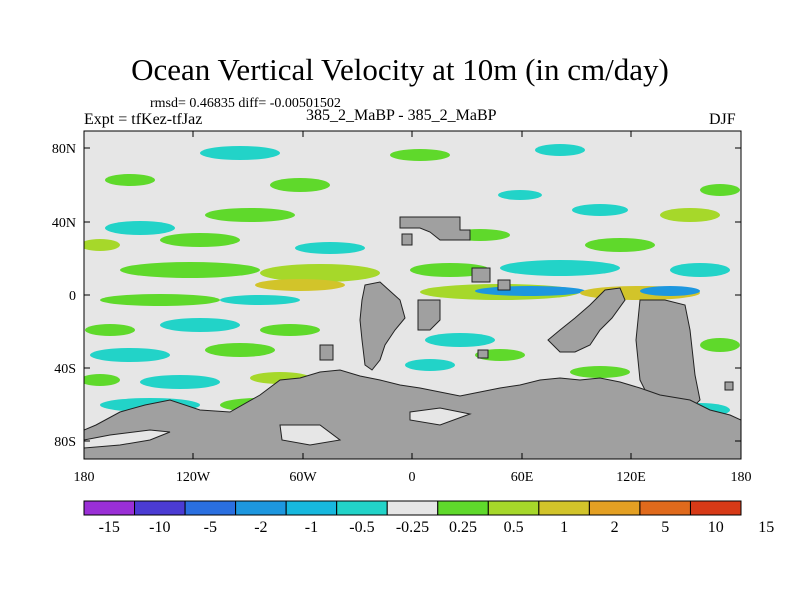 This screenshot has height=600, width=800. Describe the element at coordinates (412, 527) in the screenshot. I see `colorbar-label: -0.25` at that location.